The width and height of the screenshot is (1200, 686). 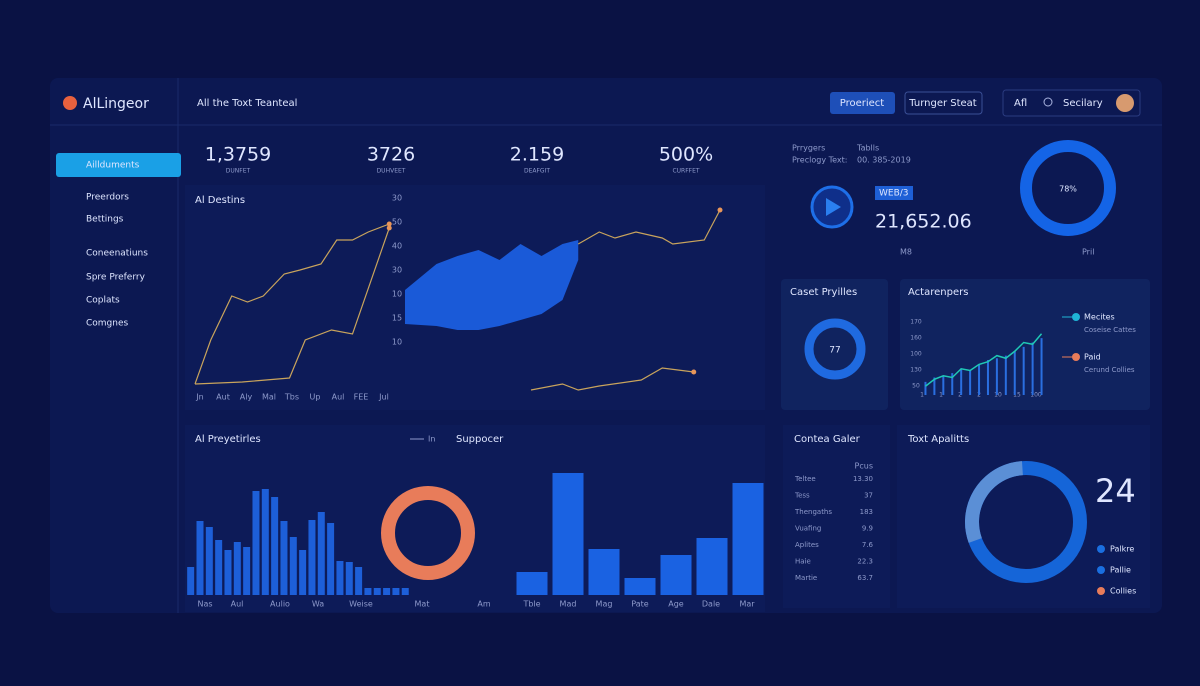 I want to click on orange-ring, so click(x=428, y=533).